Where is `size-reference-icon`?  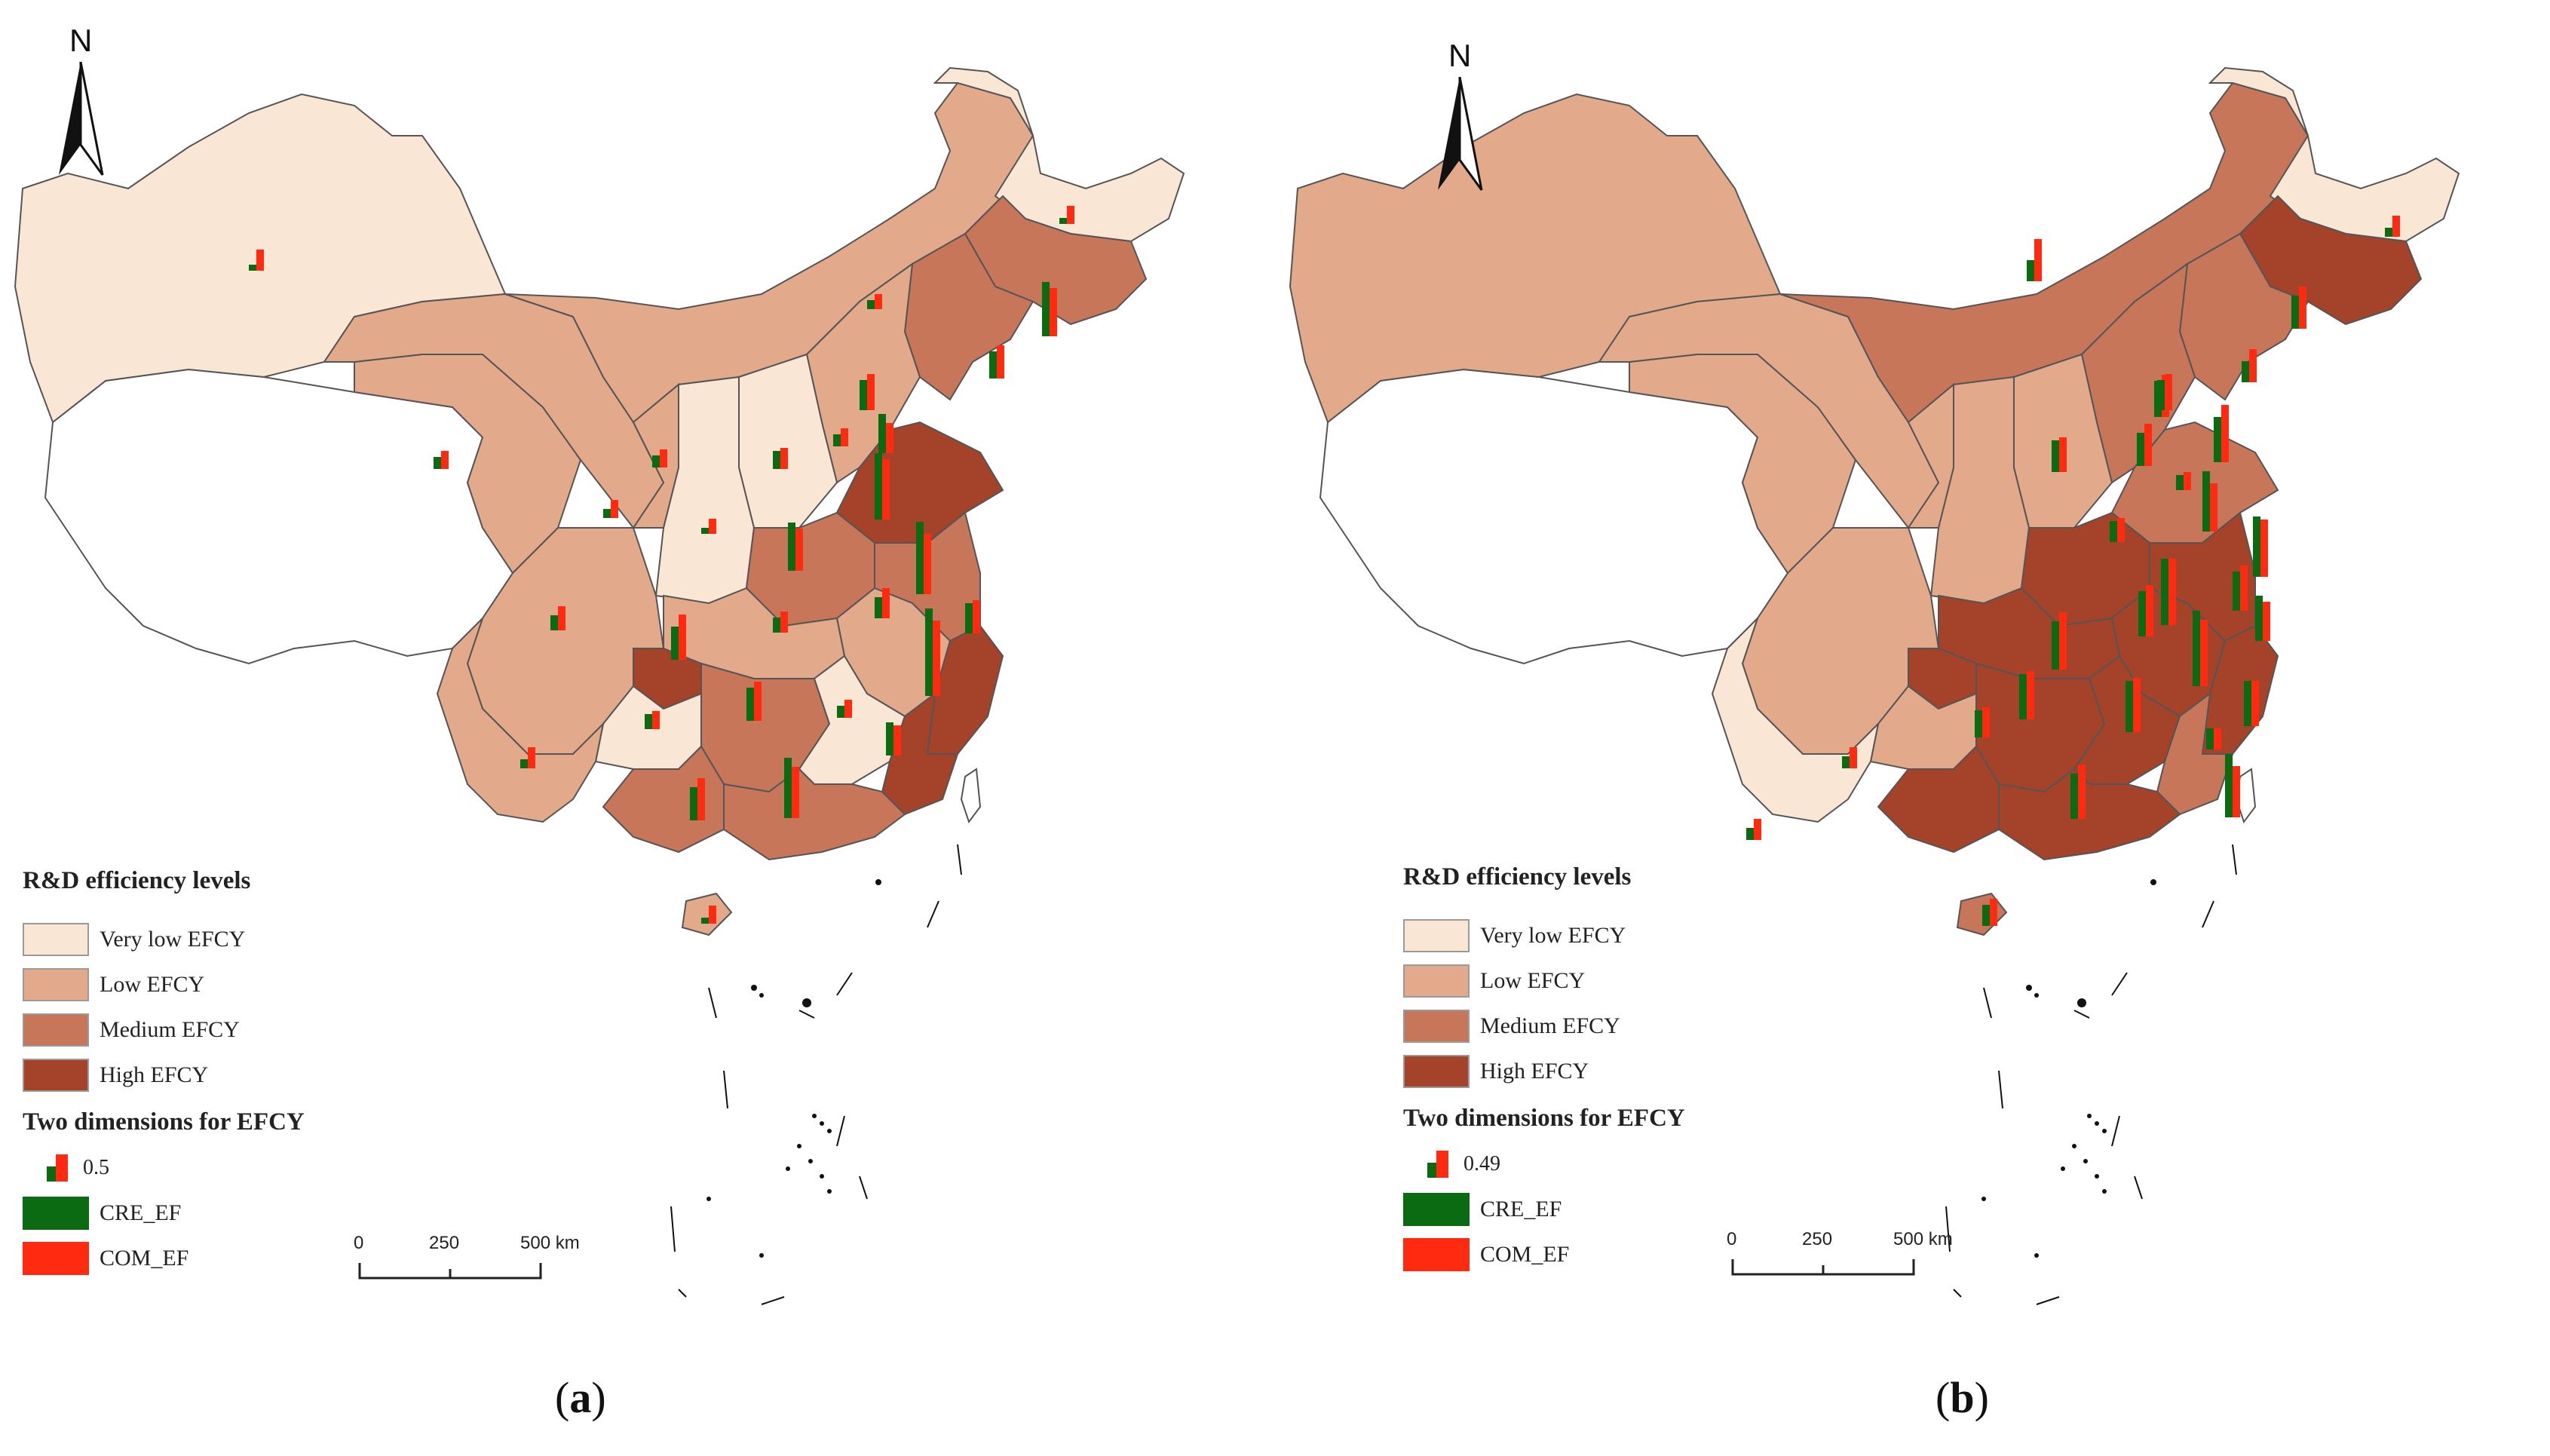 size-reference-icon is located at coordinates (57, 1168).